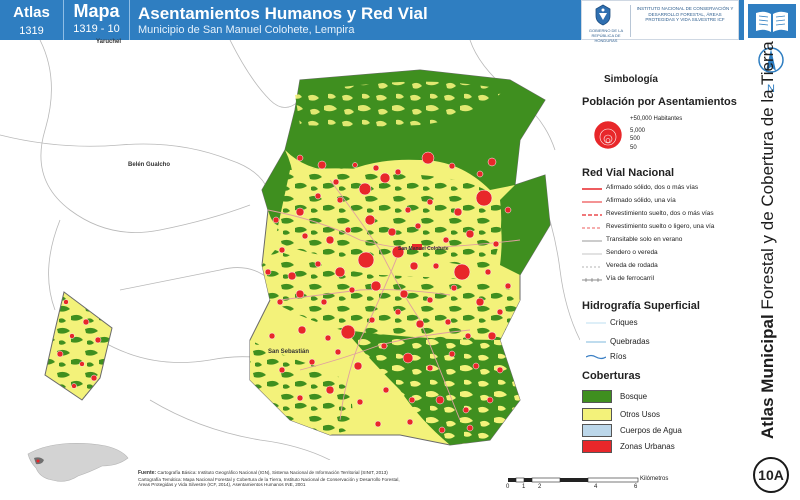 Image resolution: width=800 pixels, height=500 pixels. Describe the element at coordinates (596, 342) in the screenshot. I see `stream-icon` at that location.